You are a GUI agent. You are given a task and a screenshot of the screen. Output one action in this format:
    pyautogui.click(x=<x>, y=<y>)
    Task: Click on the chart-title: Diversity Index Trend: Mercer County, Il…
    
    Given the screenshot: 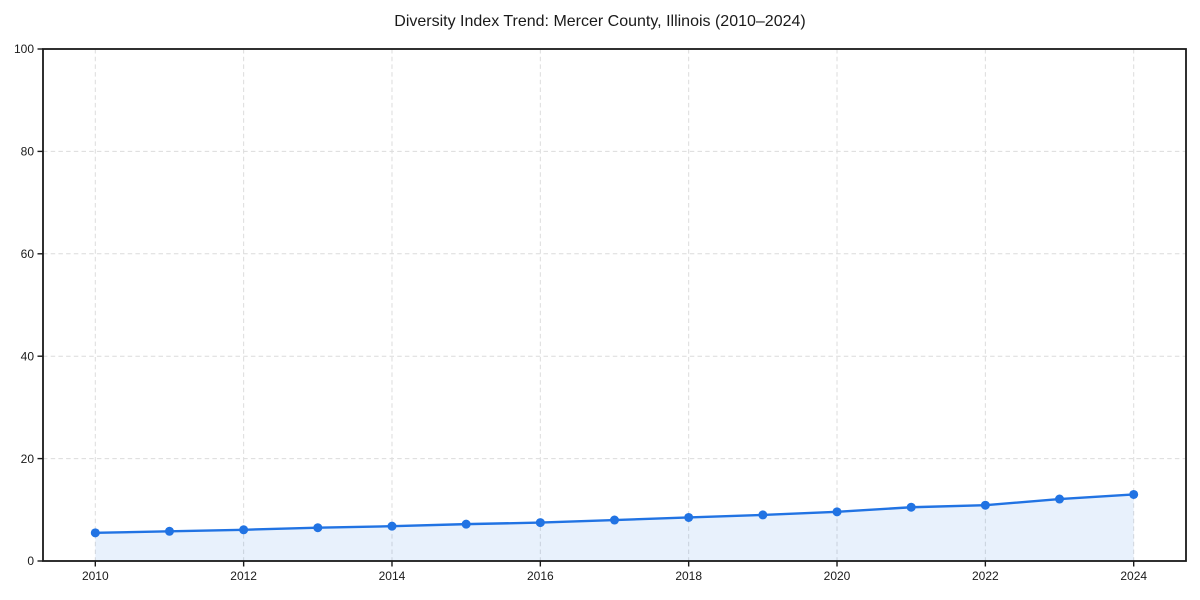 What is the action you would take?
    pyautogui.click(x=600, y=21)
    